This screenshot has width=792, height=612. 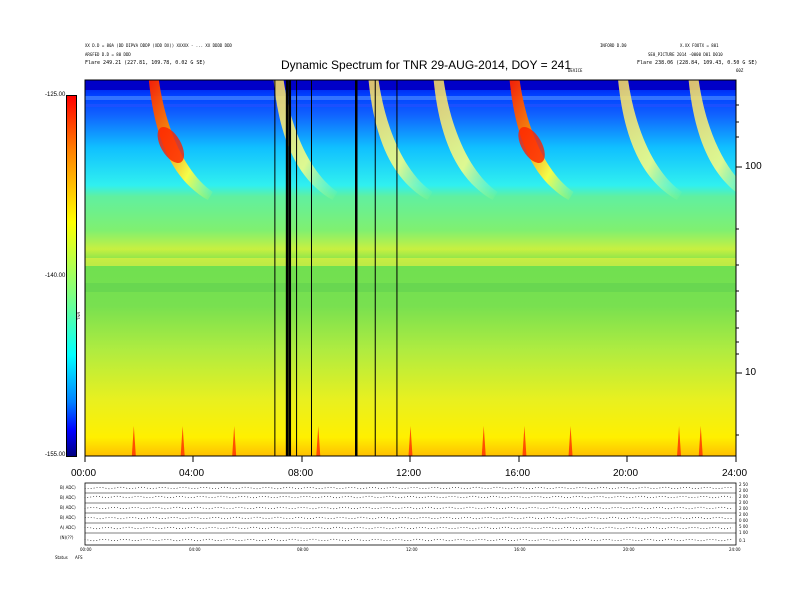 What do you see at coordinates (743, 508) in the screenshot?
I see `low-scale-5: 2 00` at bounding box center [743, 508].